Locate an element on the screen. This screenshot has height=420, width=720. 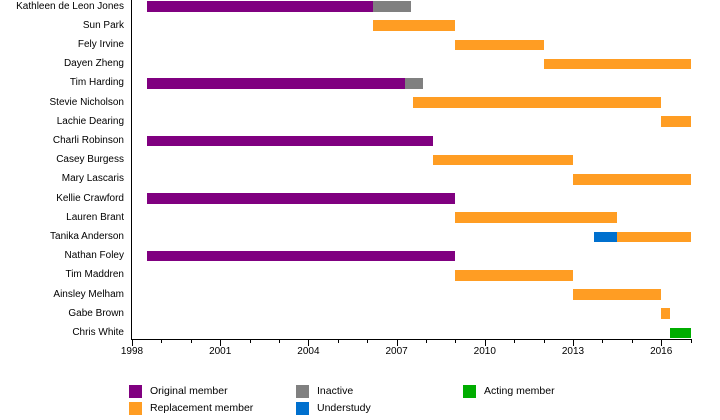
legend-label-original: Original member is located at coordinates (189, 391).